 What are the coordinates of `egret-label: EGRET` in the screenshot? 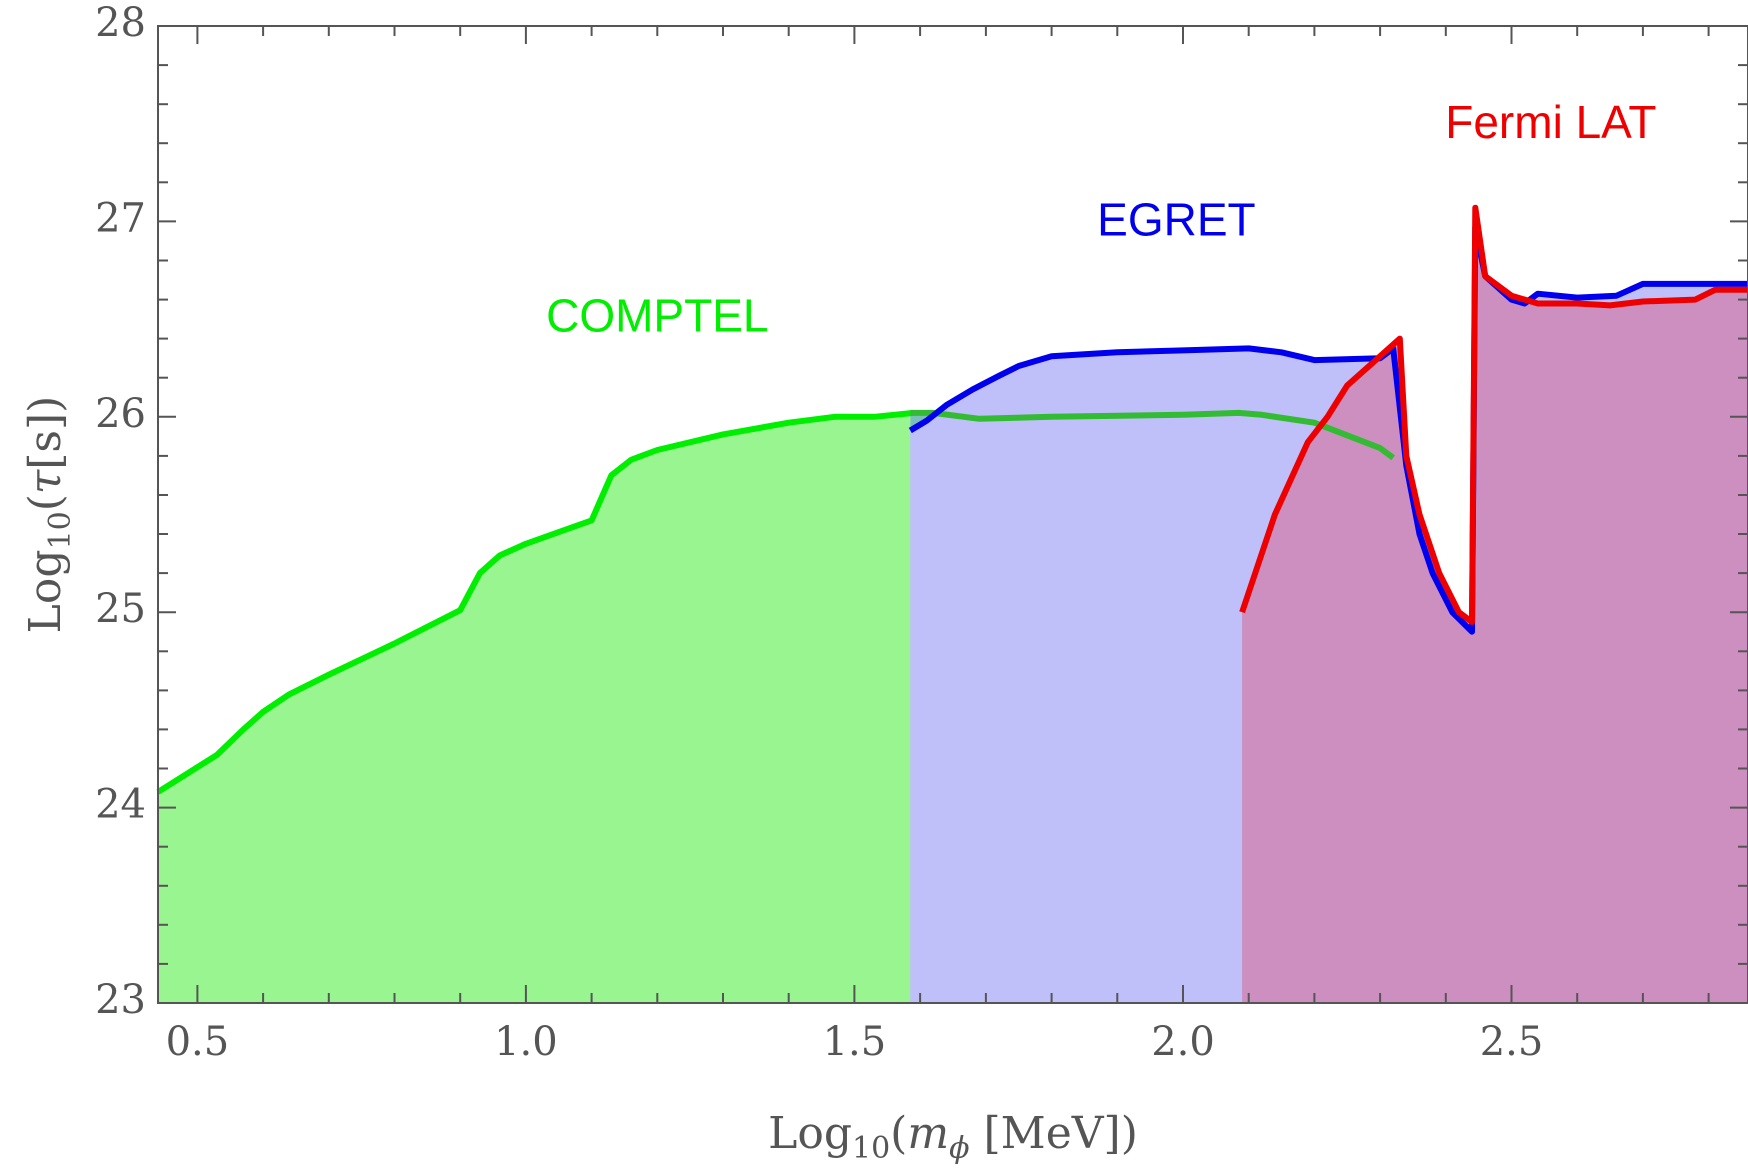 It's located at (1176, 220).